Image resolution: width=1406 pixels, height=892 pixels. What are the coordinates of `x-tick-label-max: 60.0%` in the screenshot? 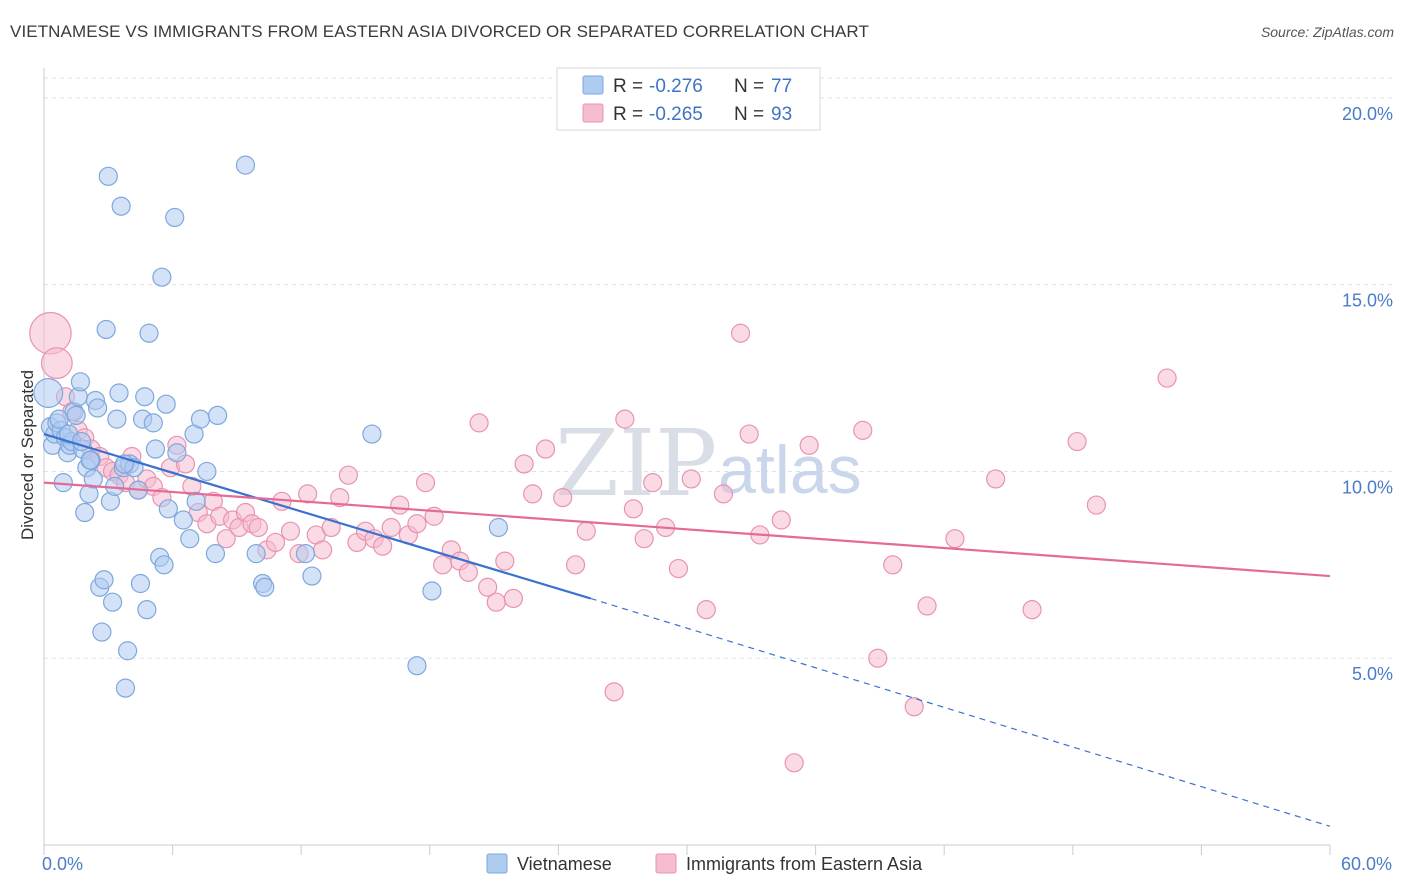 It's located at (1366, 864).